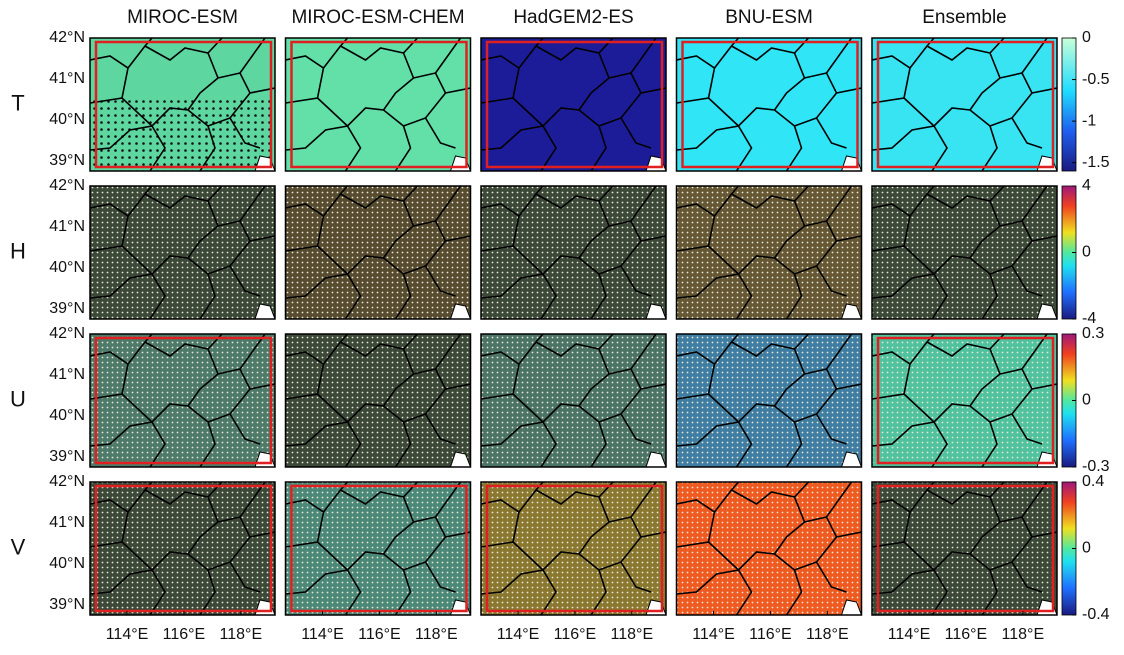  Describe the element at coordinates (1069, 104) in the screenshot. I see `colorbar` at that location.